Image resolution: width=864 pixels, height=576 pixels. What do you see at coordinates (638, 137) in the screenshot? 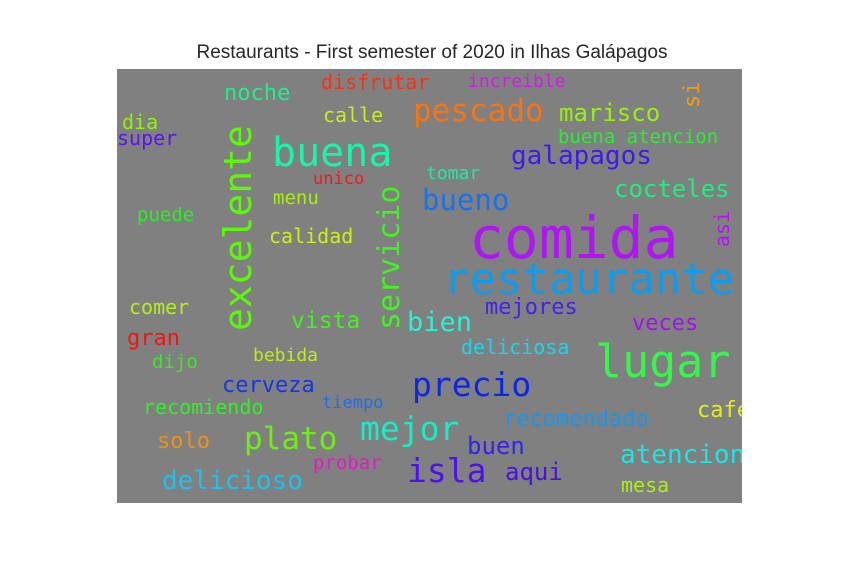
I see `word-buena-atencion: buena atencion` at bounding box center [638, 137].